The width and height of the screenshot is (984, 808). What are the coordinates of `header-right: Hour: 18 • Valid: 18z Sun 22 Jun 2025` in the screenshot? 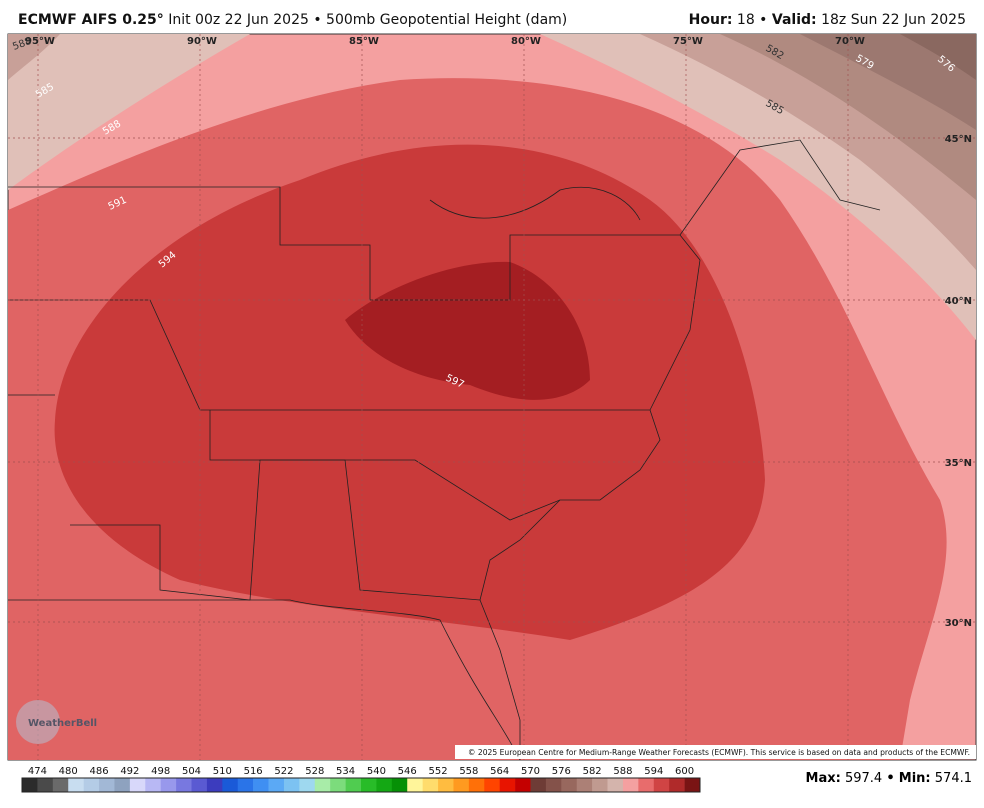 It's located at (827, 20).